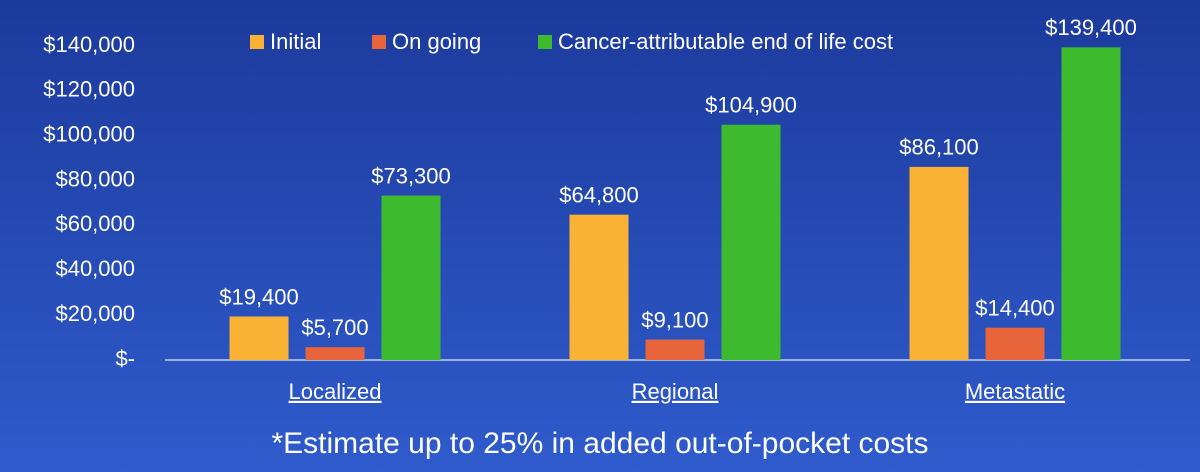  Describe the element at coordinates (95, 268) in the screenshot. I see `y-tick-label: $40,000` at that location.